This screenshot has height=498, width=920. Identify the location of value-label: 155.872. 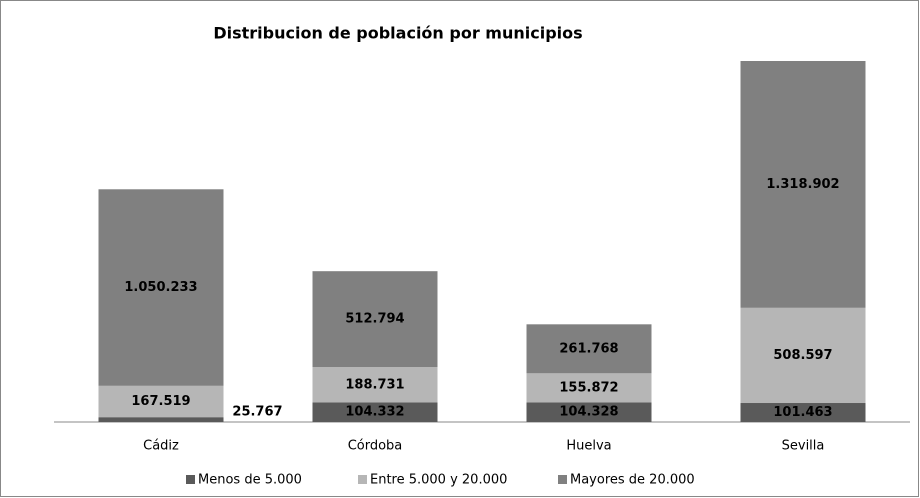
(588, 387).